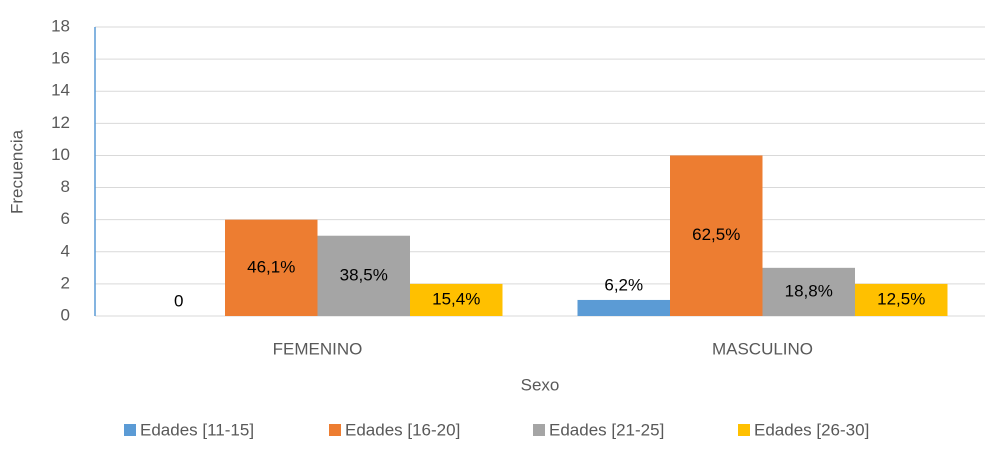 Image resolution: width=992 pixels, height=466 pixels. Describe the element at coordinates (65, 218) in the screenshot. I see `y-tick-label: 6` at that location.